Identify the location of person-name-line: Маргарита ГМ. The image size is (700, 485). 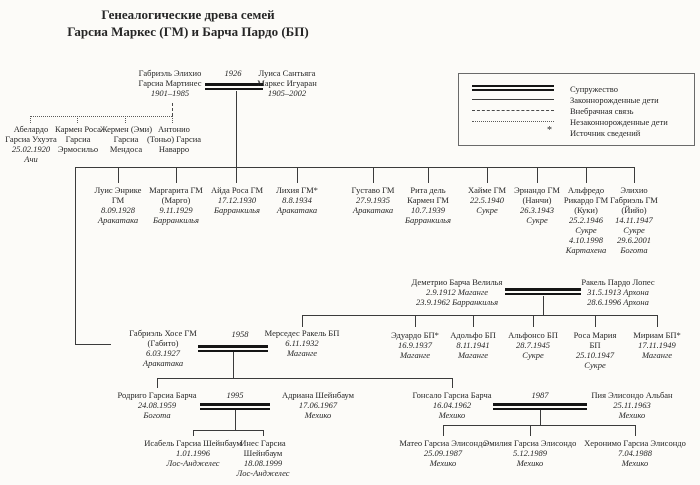
(176, 190).